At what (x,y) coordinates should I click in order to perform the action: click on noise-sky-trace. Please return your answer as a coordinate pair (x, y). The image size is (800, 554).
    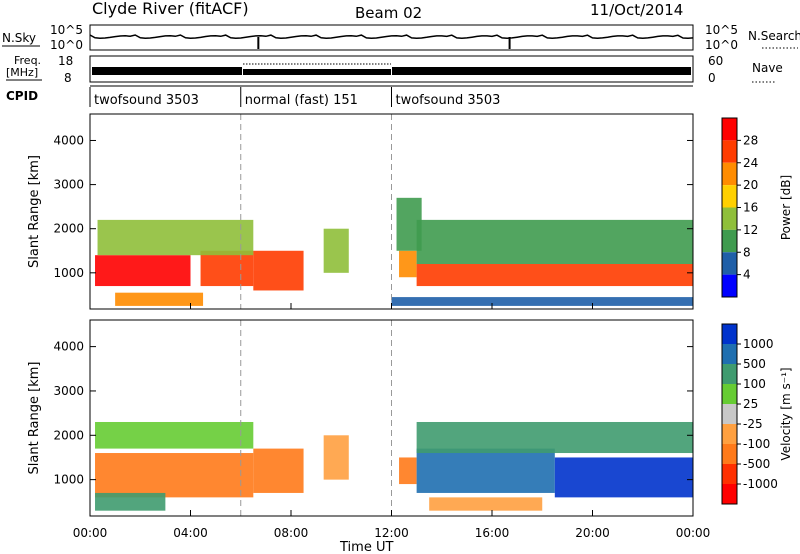
    Looking at the image, I should click on (391, 36).